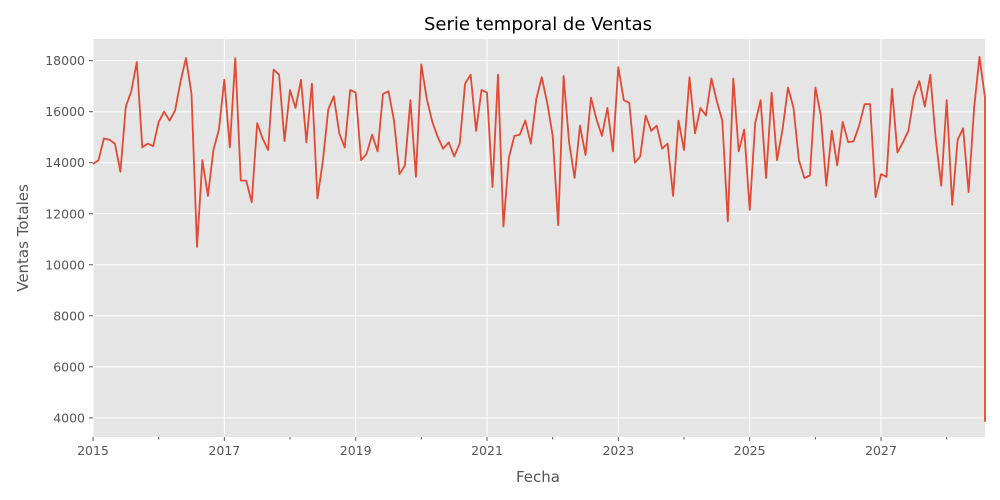 The width and height of the screenshot is (1000, 500). I want to click on x-tick-label: 2017, so click(224, 450).